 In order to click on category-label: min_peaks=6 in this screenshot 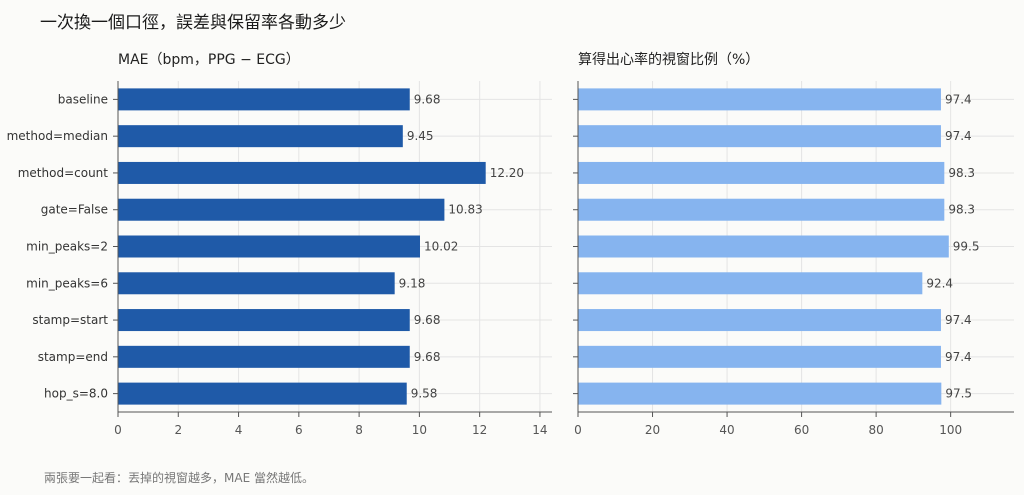, I will do `click(67, 283)`.